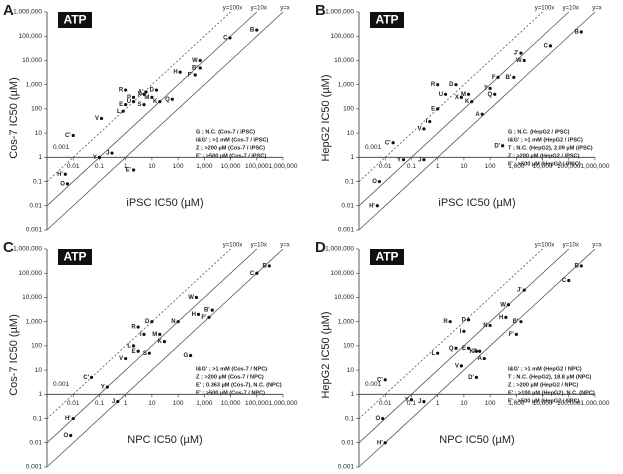  I want to click on point-label: E', so click(129, 171).